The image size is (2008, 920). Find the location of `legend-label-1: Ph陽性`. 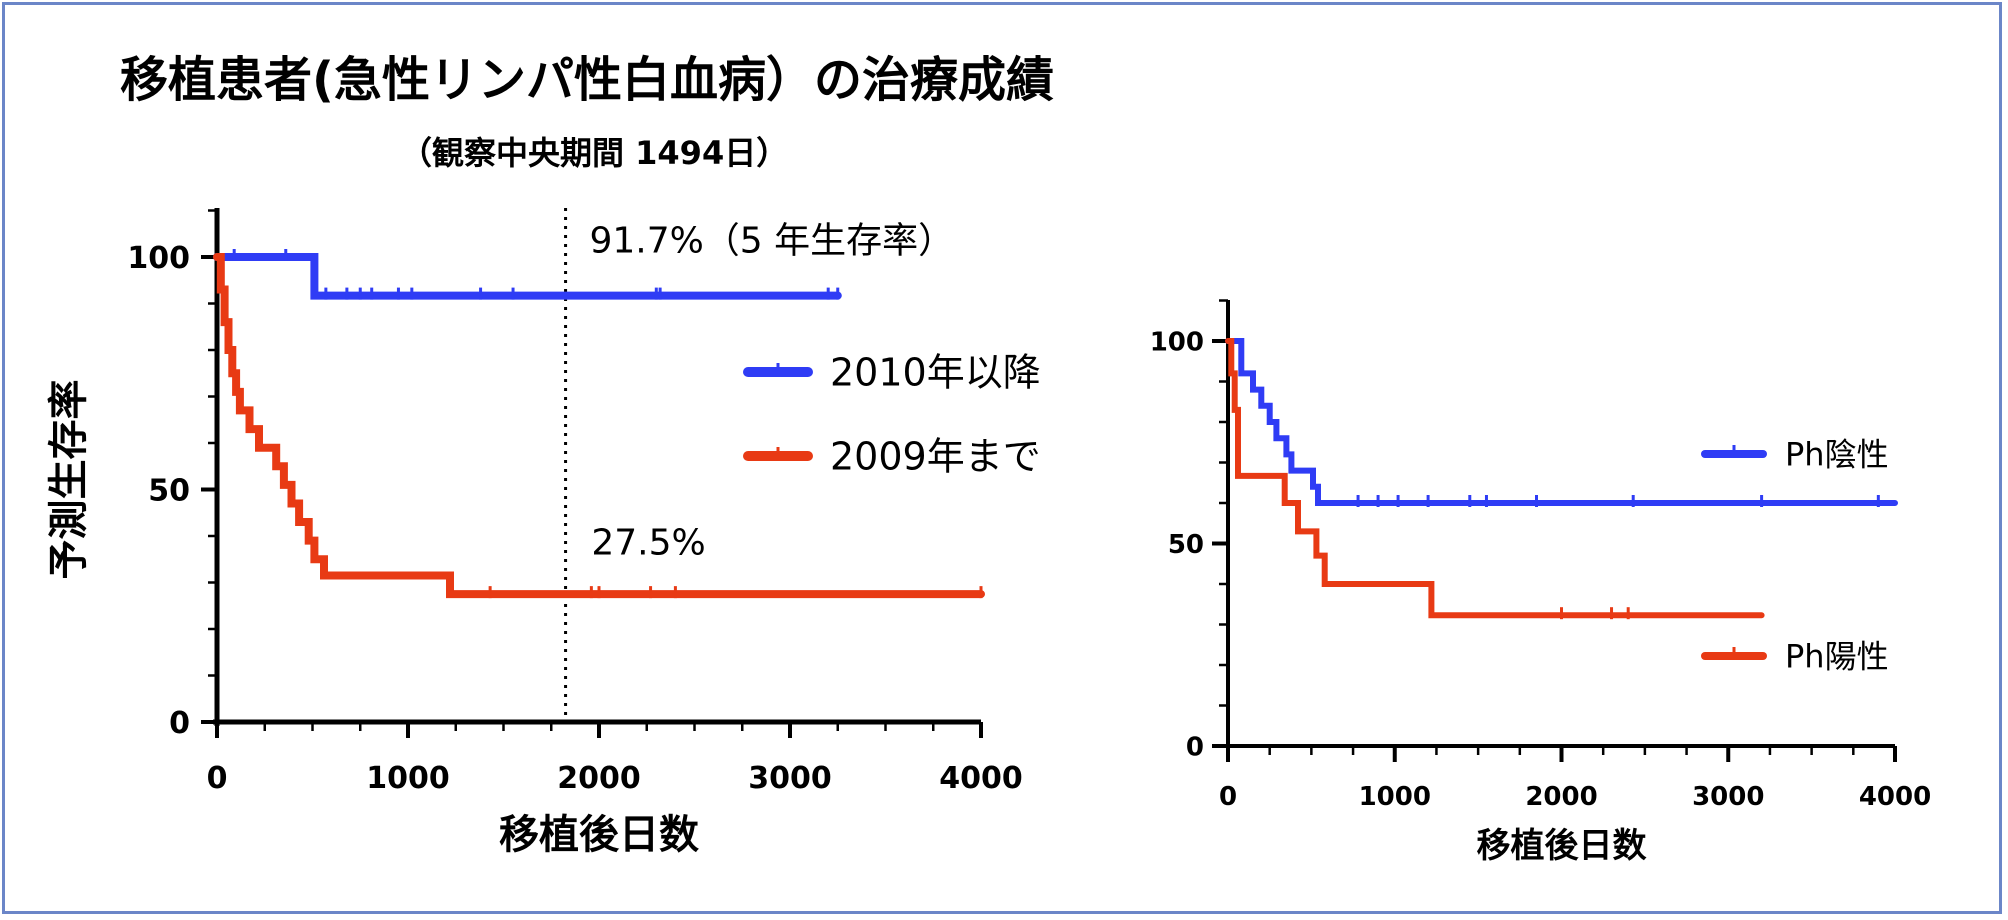

legend-label-1: Ph陽性 is located at coordinates (1837, 657).